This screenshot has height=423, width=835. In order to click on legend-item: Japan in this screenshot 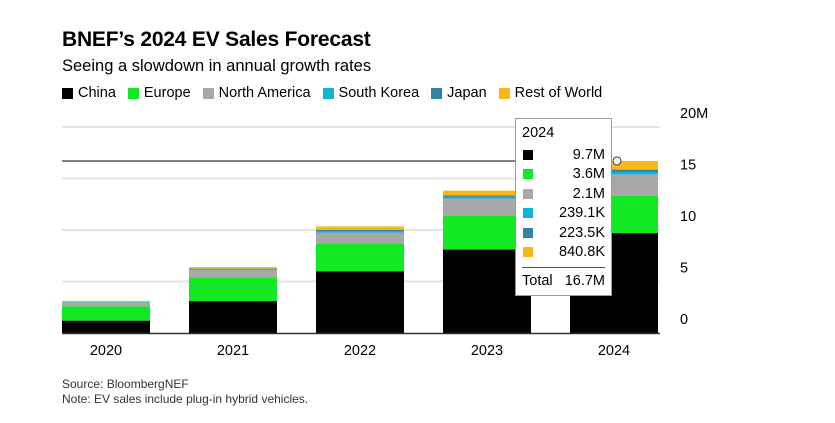, I will do `click(459, 93)`.